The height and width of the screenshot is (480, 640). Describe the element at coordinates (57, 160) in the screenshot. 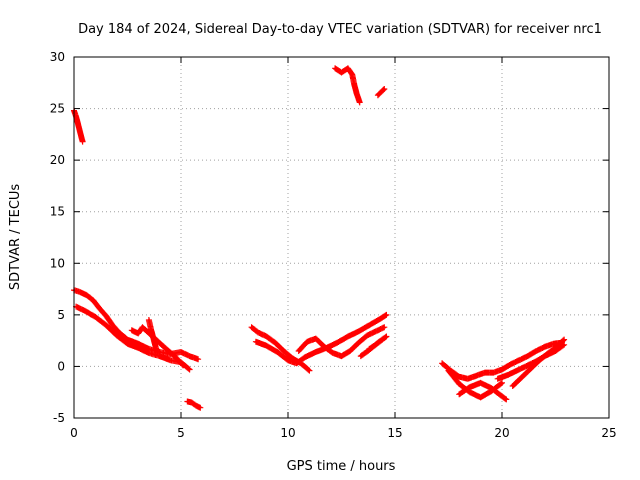

I see `y-tick-label: 20` at that location.